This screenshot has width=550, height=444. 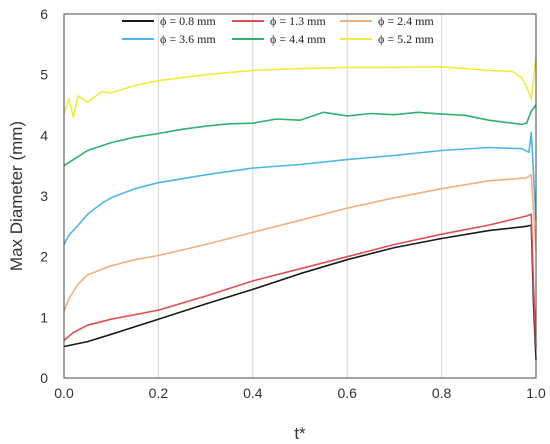 What do you see at coordinates (44, 75) in the screenshot?
I see `y-tick-label-5: 5` at bounding box center [44, 75].